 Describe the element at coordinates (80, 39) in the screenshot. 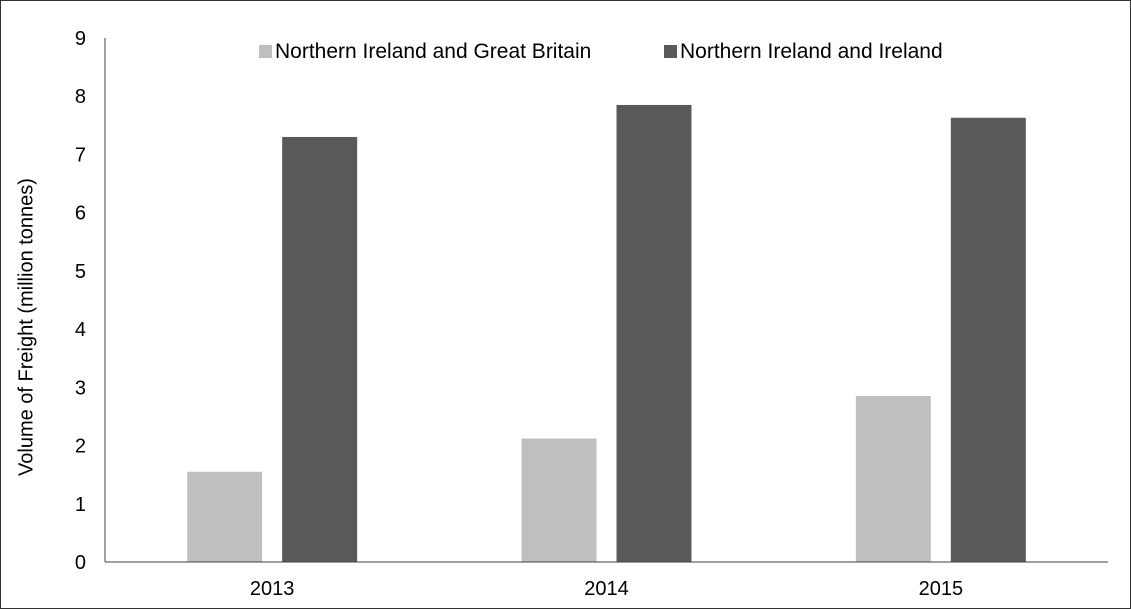

I see `y-tick-label: 9` at that location.